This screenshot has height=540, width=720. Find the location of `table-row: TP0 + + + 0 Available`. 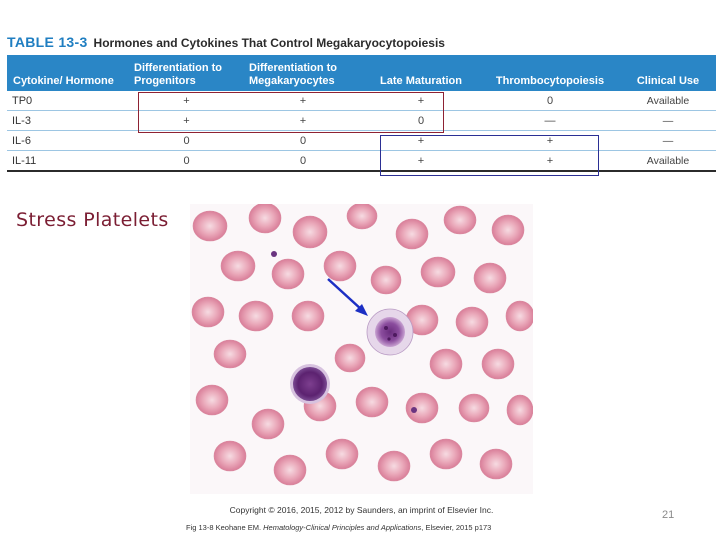

table-row: TP0 + + + 0 Available is located at coordinates (361, 101).